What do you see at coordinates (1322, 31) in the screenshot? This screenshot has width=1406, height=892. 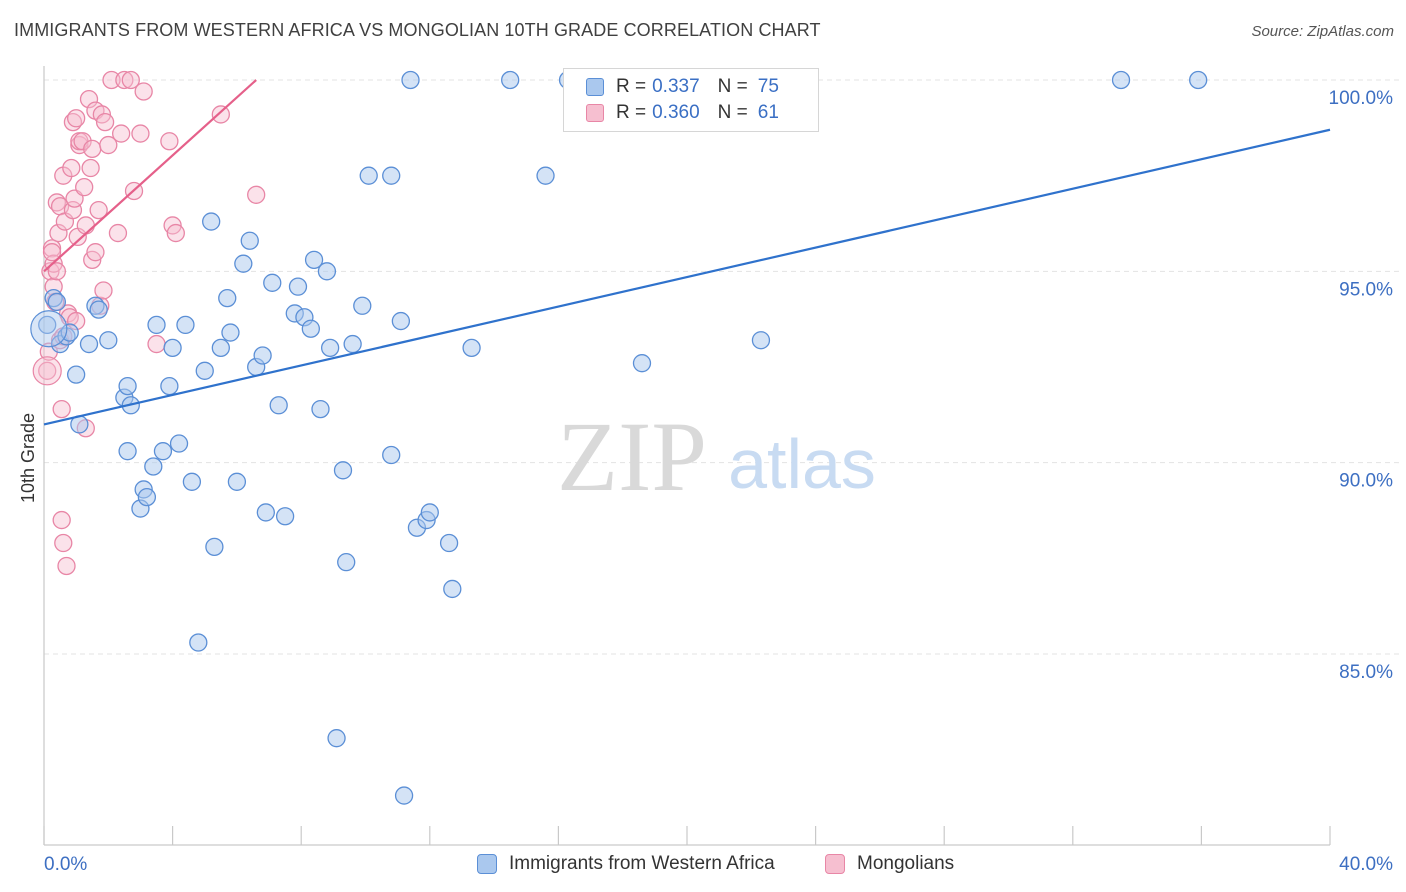 I see `source-credit: Source: ZipAtlas.com` at bounding box center [1322, 31].